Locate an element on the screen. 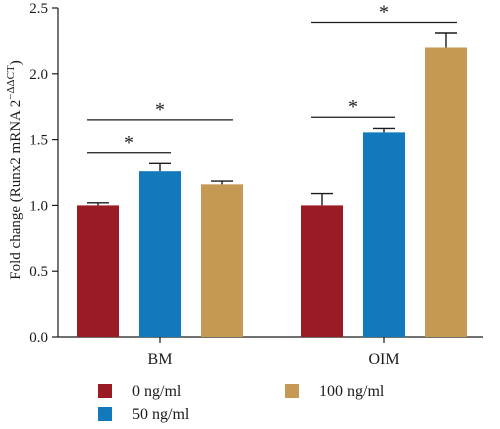 Image resolution: width=500 pixels, height=429 pixels. y-axis-label-superscript: −ΔΔCT is located at coordinates (11, 82).